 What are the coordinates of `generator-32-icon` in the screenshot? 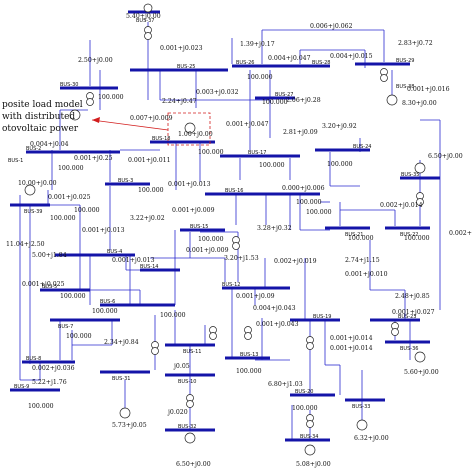 It's located at (190, 438).